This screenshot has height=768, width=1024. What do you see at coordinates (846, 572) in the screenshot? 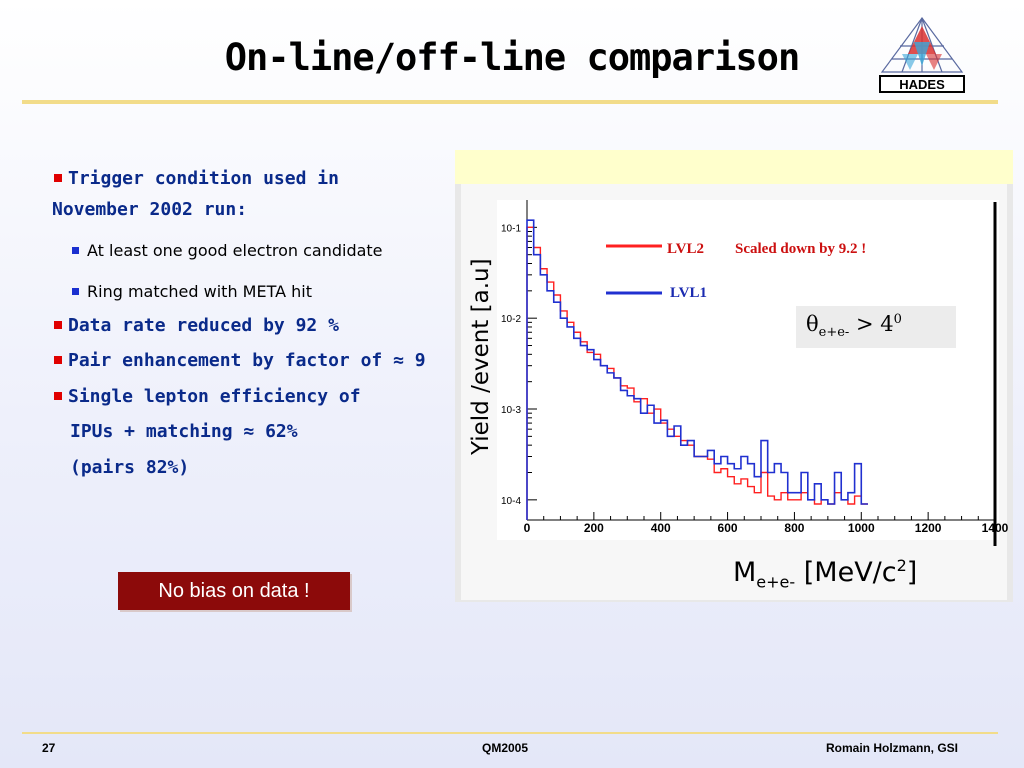
I see `x-label-rest: [MeV/c` at bounding box center [846, 572].